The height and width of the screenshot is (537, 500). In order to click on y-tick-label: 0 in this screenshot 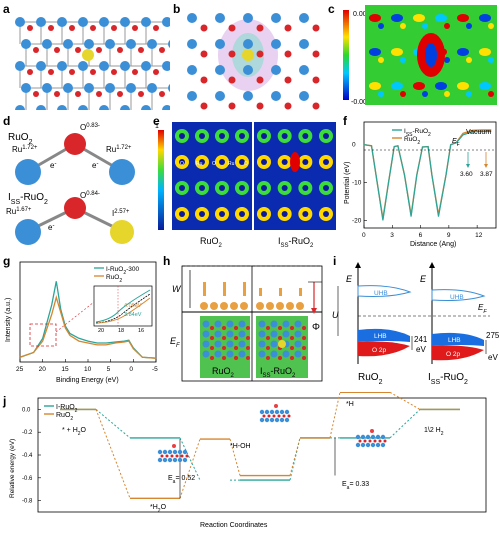, I will do `click(354, 145)`.